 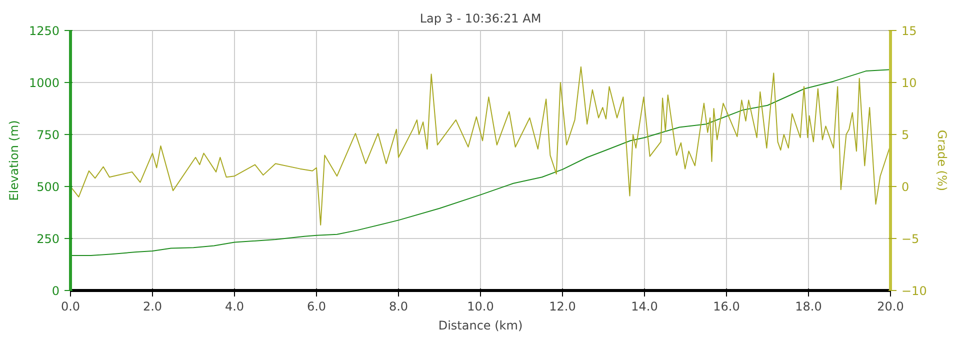 What do you see at coordinates (234, 307) in the screenshot?
I see `x-tick-label: 4.0` at bounding box center [234, 307].